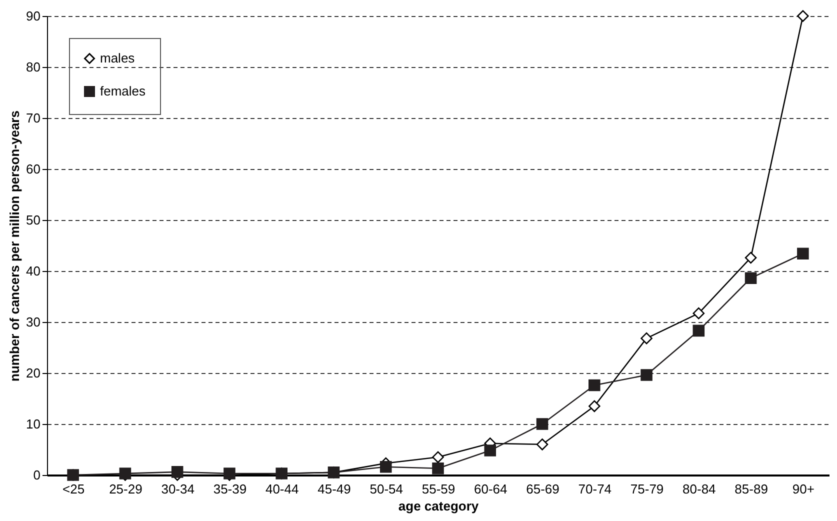  What do you see at coordinates (230, 489) in the screenshot?
I see `x-tick-label: 35-39` at bounding box center [230, 489].